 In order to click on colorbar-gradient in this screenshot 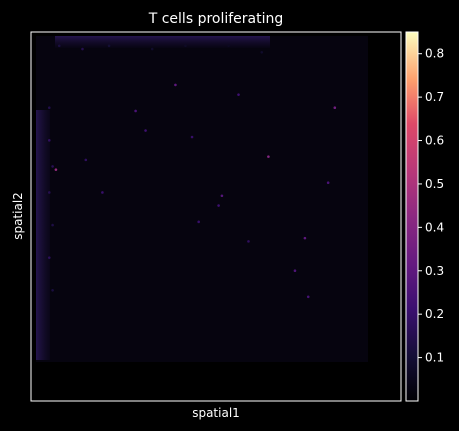, I will do `click(412, 216)`.